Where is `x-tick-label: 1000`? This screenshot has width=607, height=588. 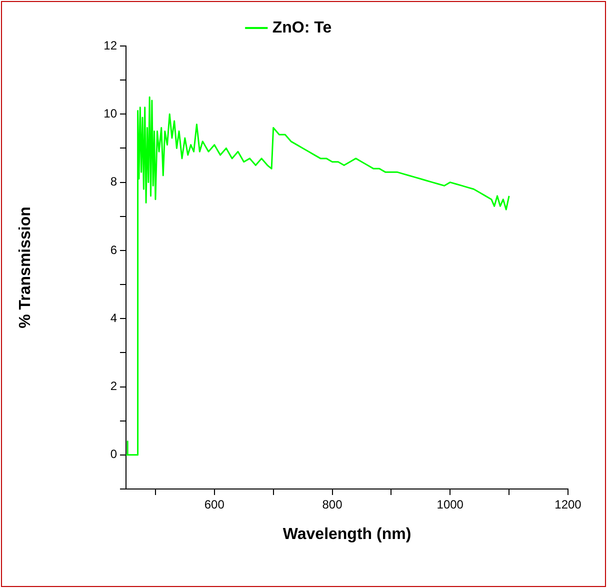
x-tick-label: 1000 is located at coordinates (450, 505).